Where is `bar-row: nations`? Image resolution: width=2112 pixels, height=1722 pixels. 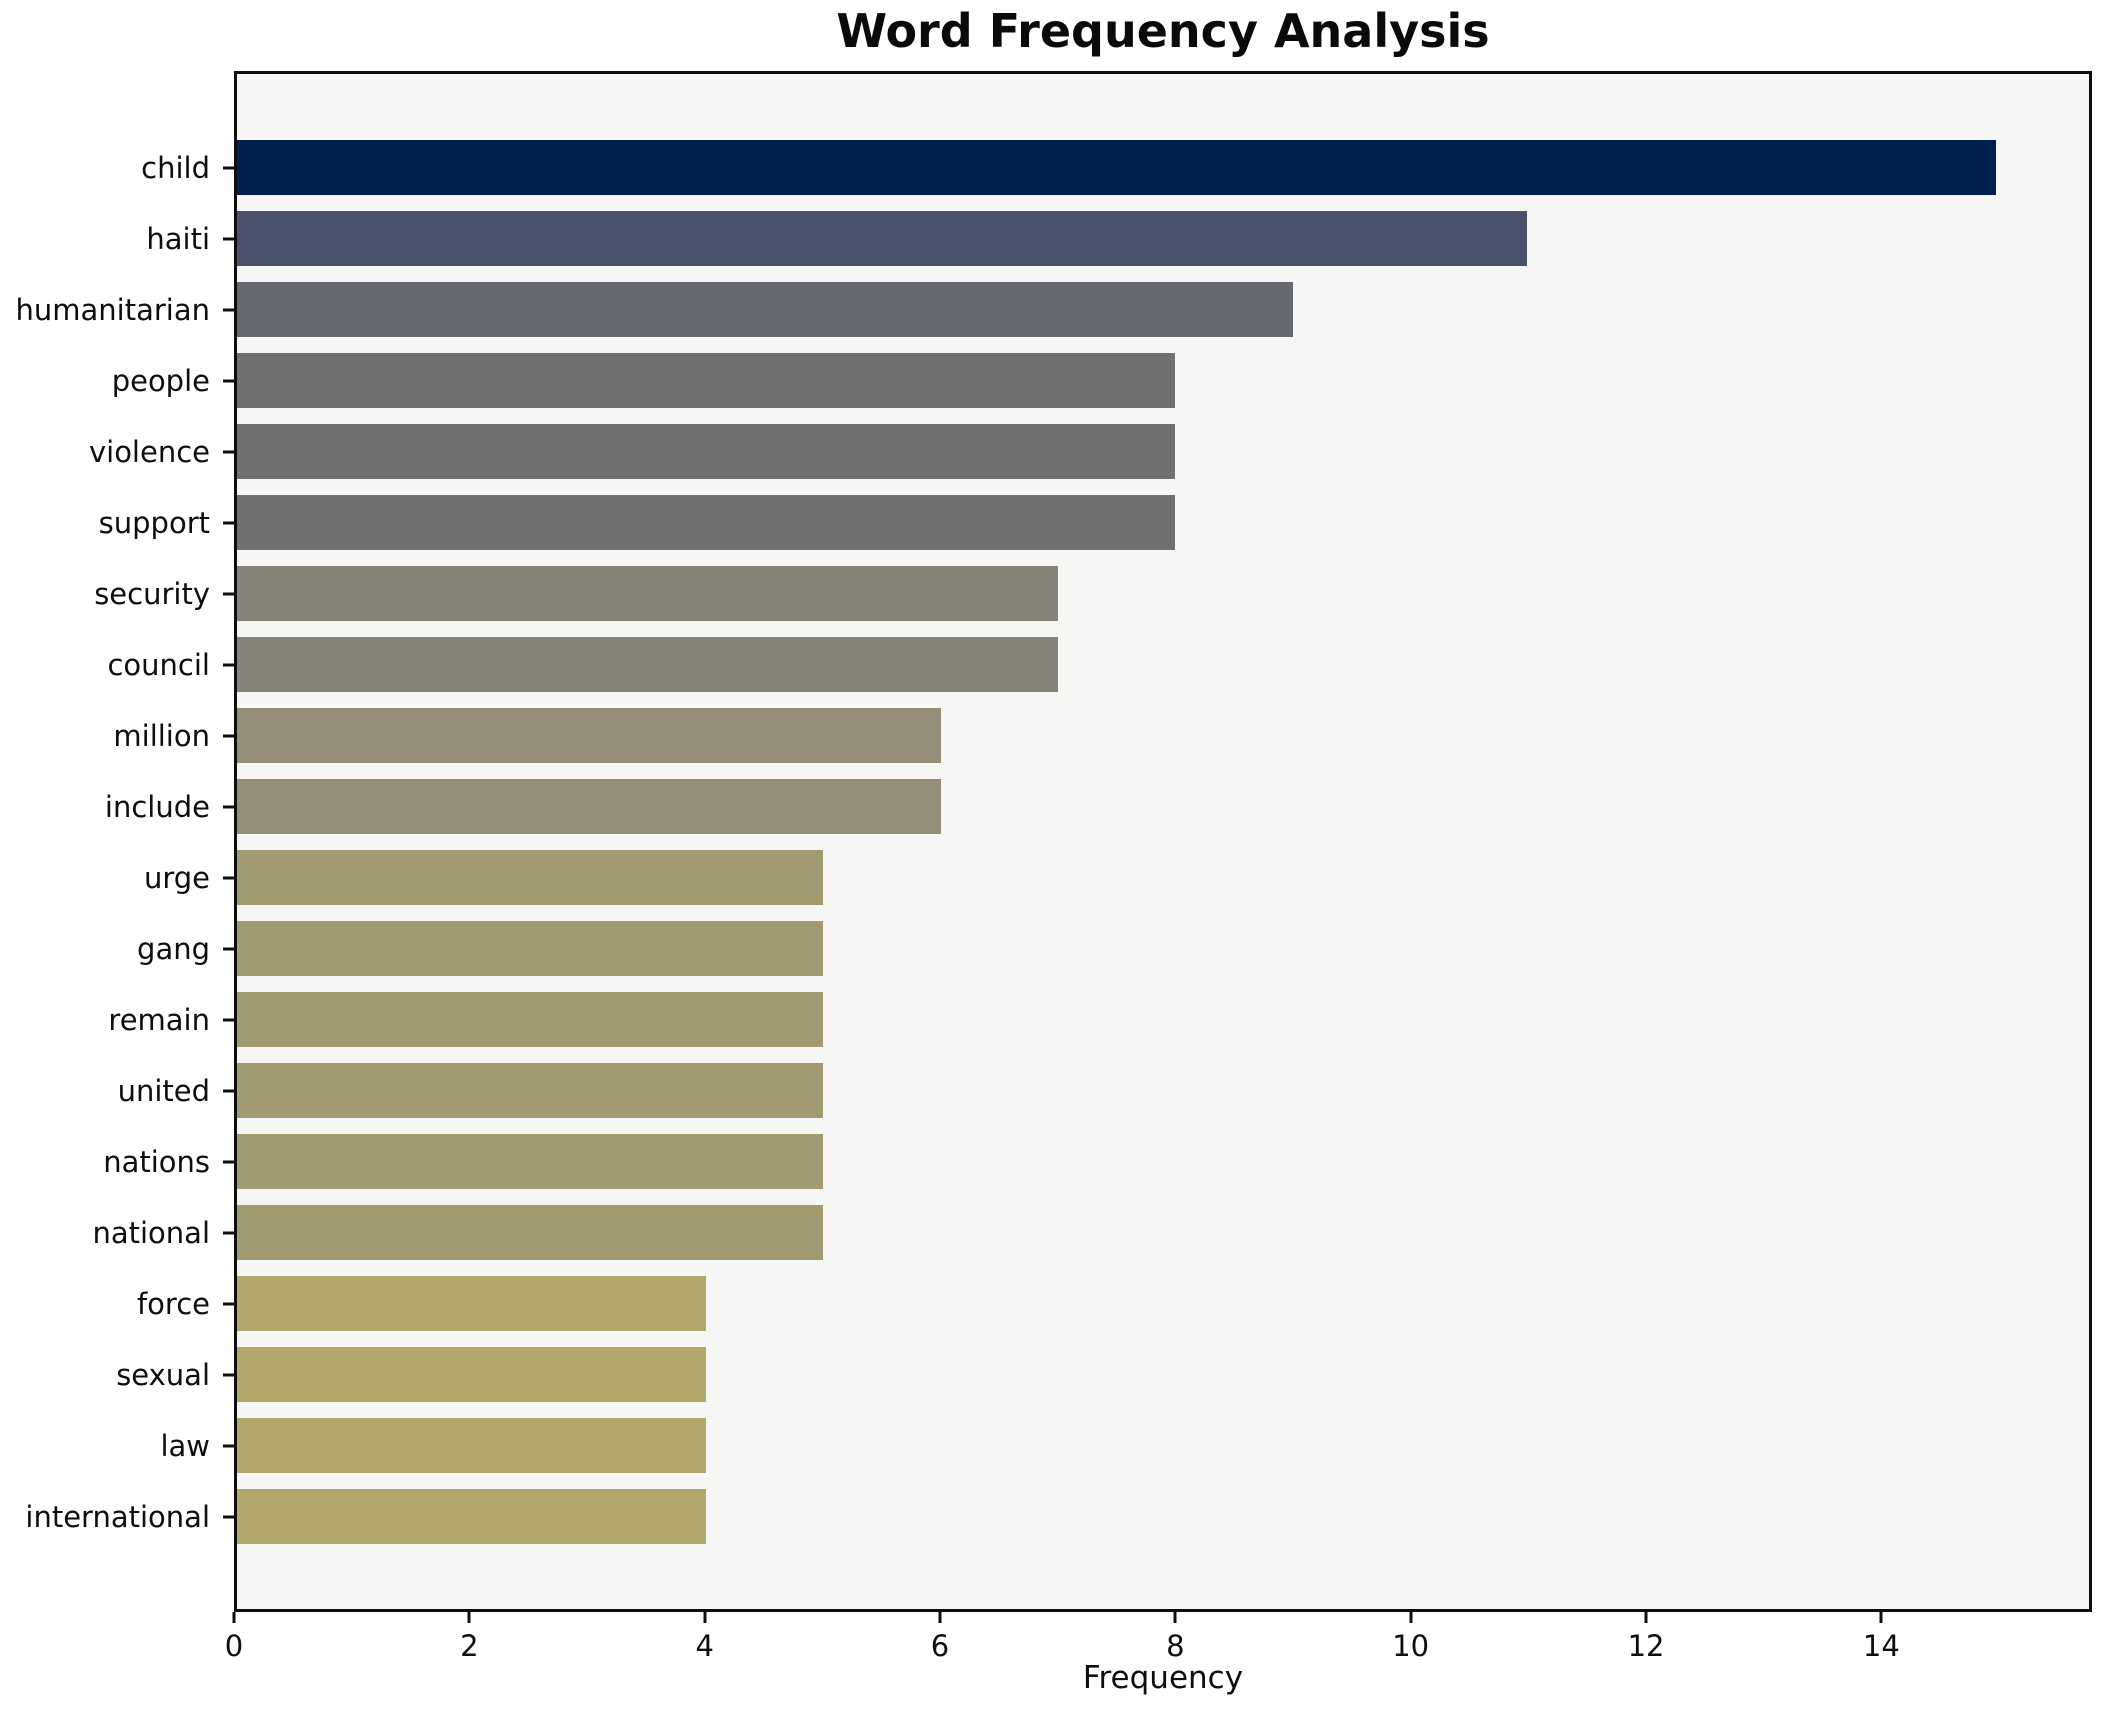 bar-row: nations is located at coordinates (1096, 1161).